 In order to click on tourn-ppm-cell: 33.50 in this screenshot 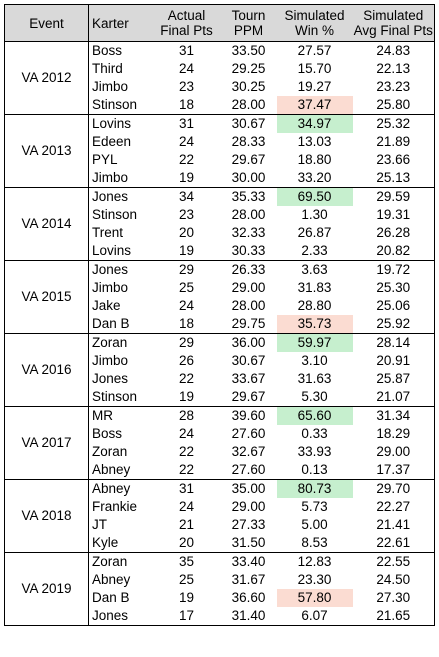, I will do `click(248, 50)`.